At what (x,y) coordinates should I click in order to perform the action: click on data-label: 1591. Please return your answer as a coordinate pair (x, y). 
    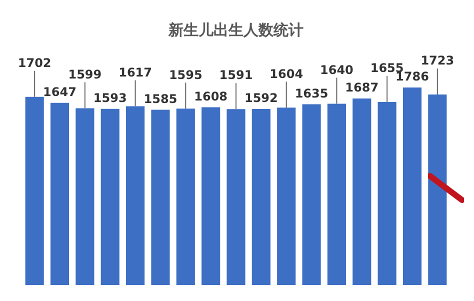
    Looking at the image, I should click on (236, 75).